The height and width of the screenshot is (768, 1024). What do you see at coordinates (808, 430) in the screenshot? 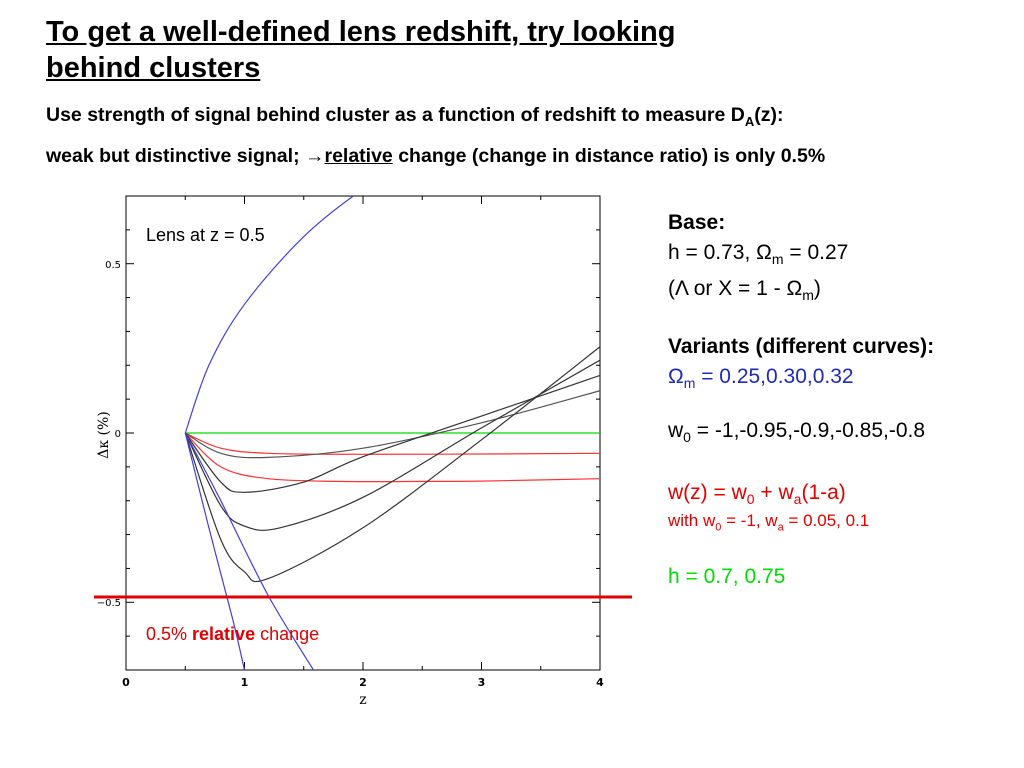
I see `w0-values: = -1,-0.95,-0.9,-0.85,-0.8` at bounding box center [808, 430].